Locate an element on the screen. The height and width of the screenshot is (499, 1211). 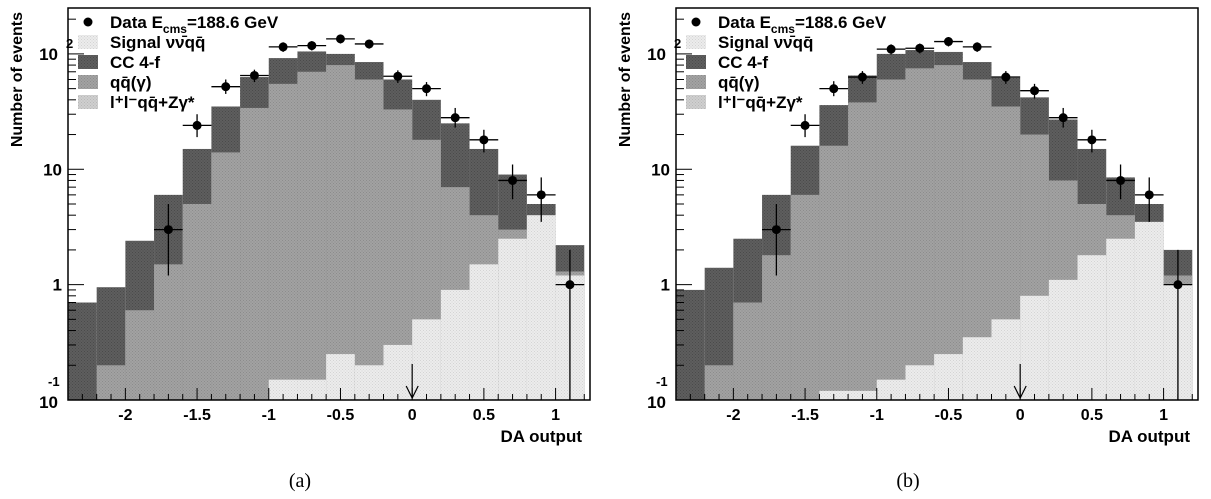
legend-label: Signal νν̄qq̄ is located at coordinates (157, 42).